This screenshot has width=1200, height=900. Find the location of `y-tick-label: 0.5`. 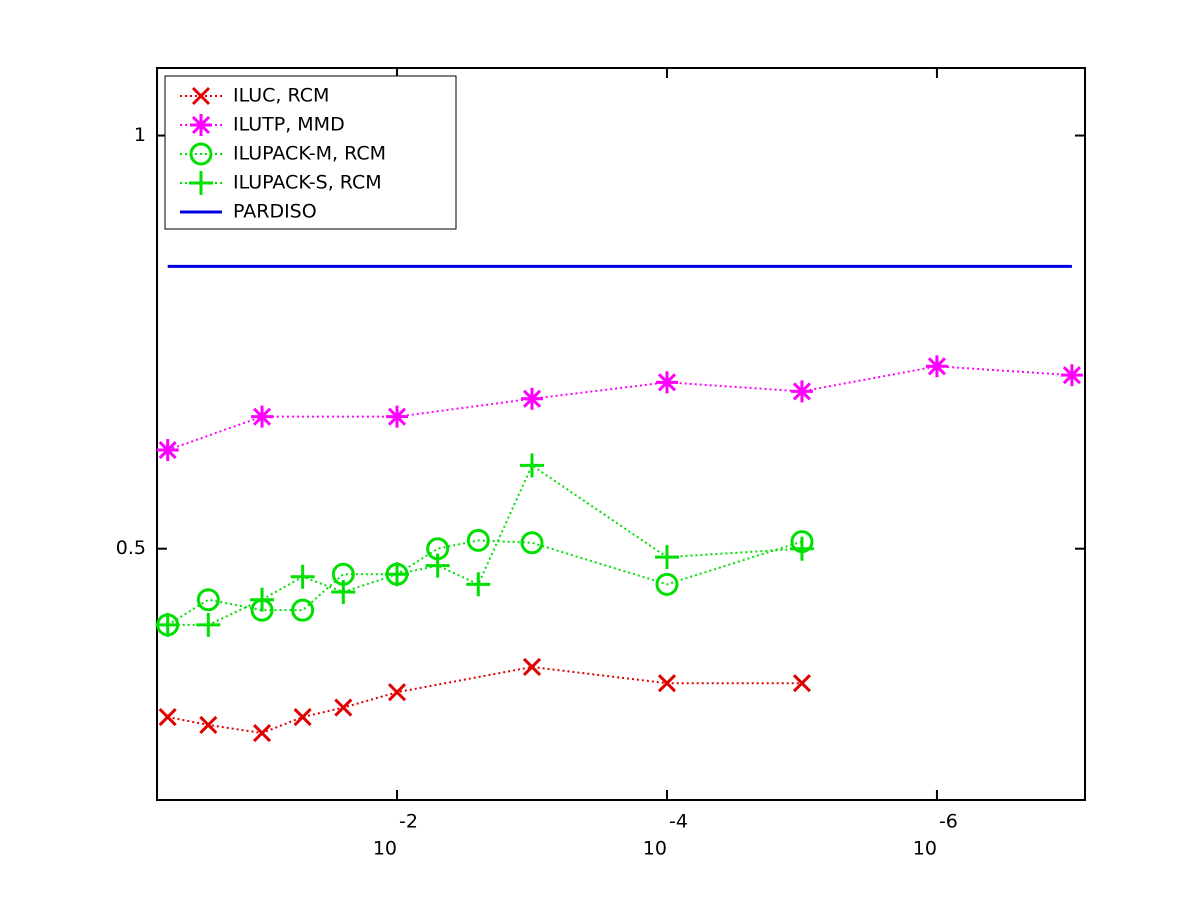

y-tick-label: 0.5 is located at coordinates (131, 548).